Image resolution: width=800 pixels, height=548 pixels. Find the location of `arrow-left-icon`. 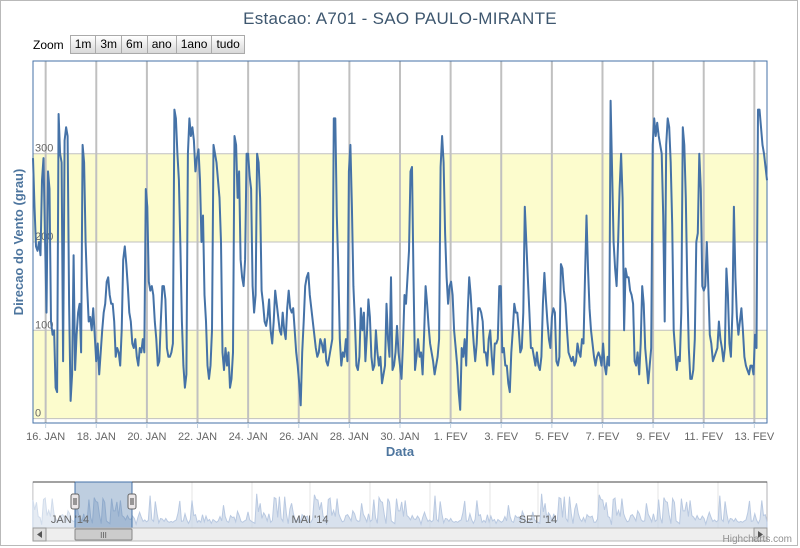

arrow-left-icon is located at coordinates (39, 534).